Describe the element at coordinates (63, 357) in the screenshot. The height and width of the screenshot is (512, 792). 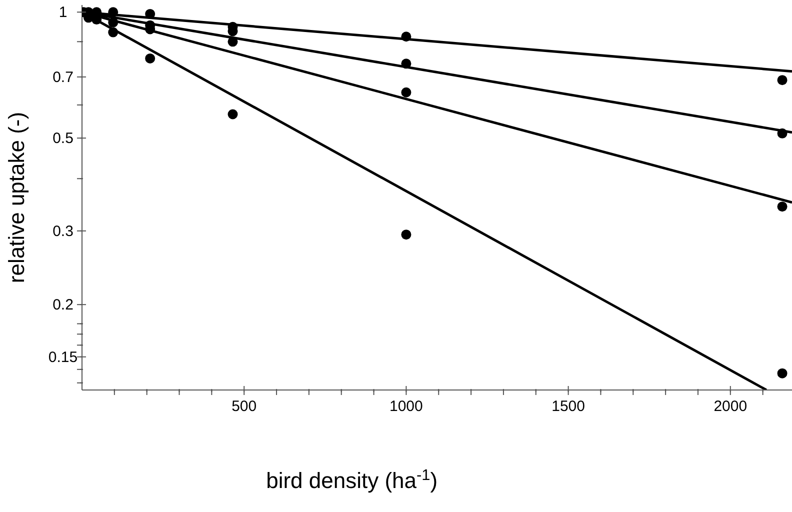
I see `y-tick-label: 0.15` at that location.